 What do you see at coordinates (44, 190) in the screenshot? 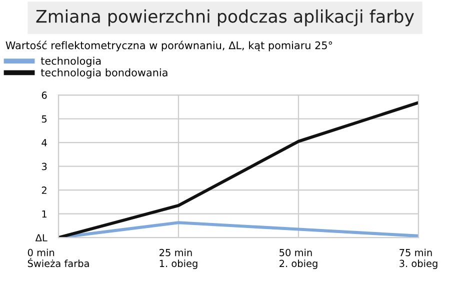
I see `y-tick-label: 2` at bounding box center [44, 190].